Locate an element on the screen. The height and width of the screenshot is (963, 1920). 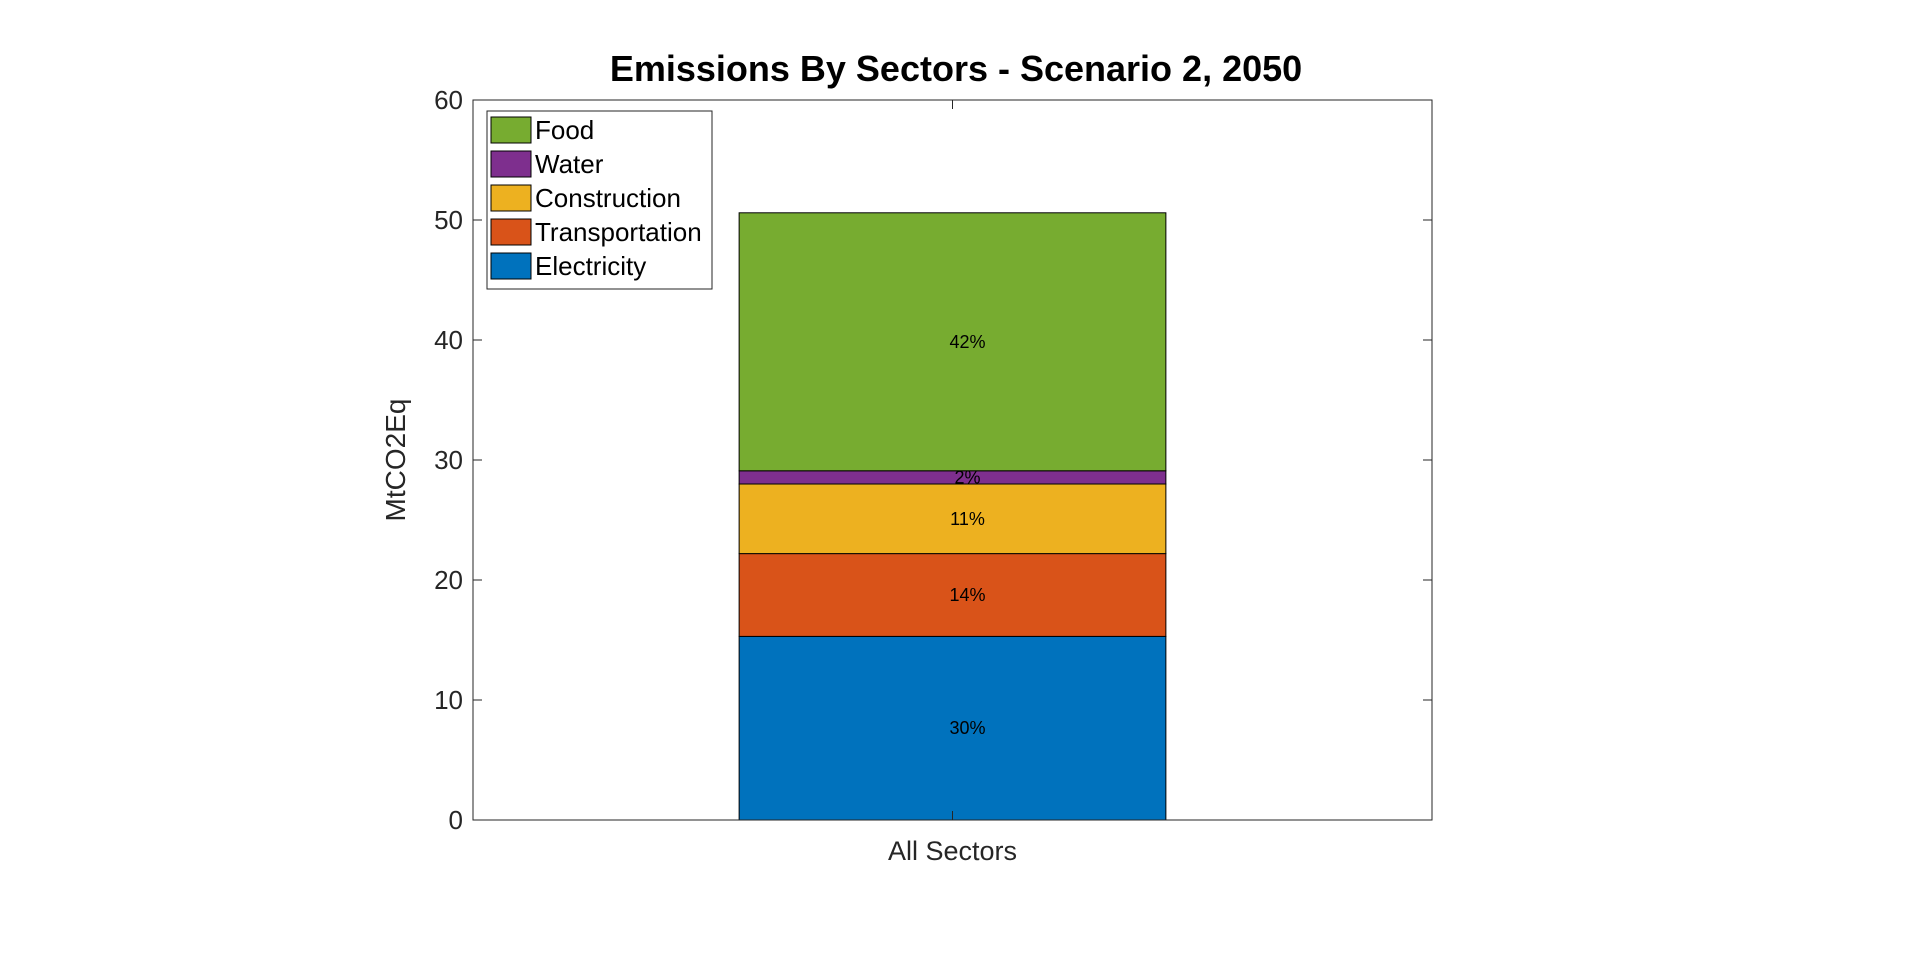
y-tick-label: 10 is located at coordinates (448, 700).